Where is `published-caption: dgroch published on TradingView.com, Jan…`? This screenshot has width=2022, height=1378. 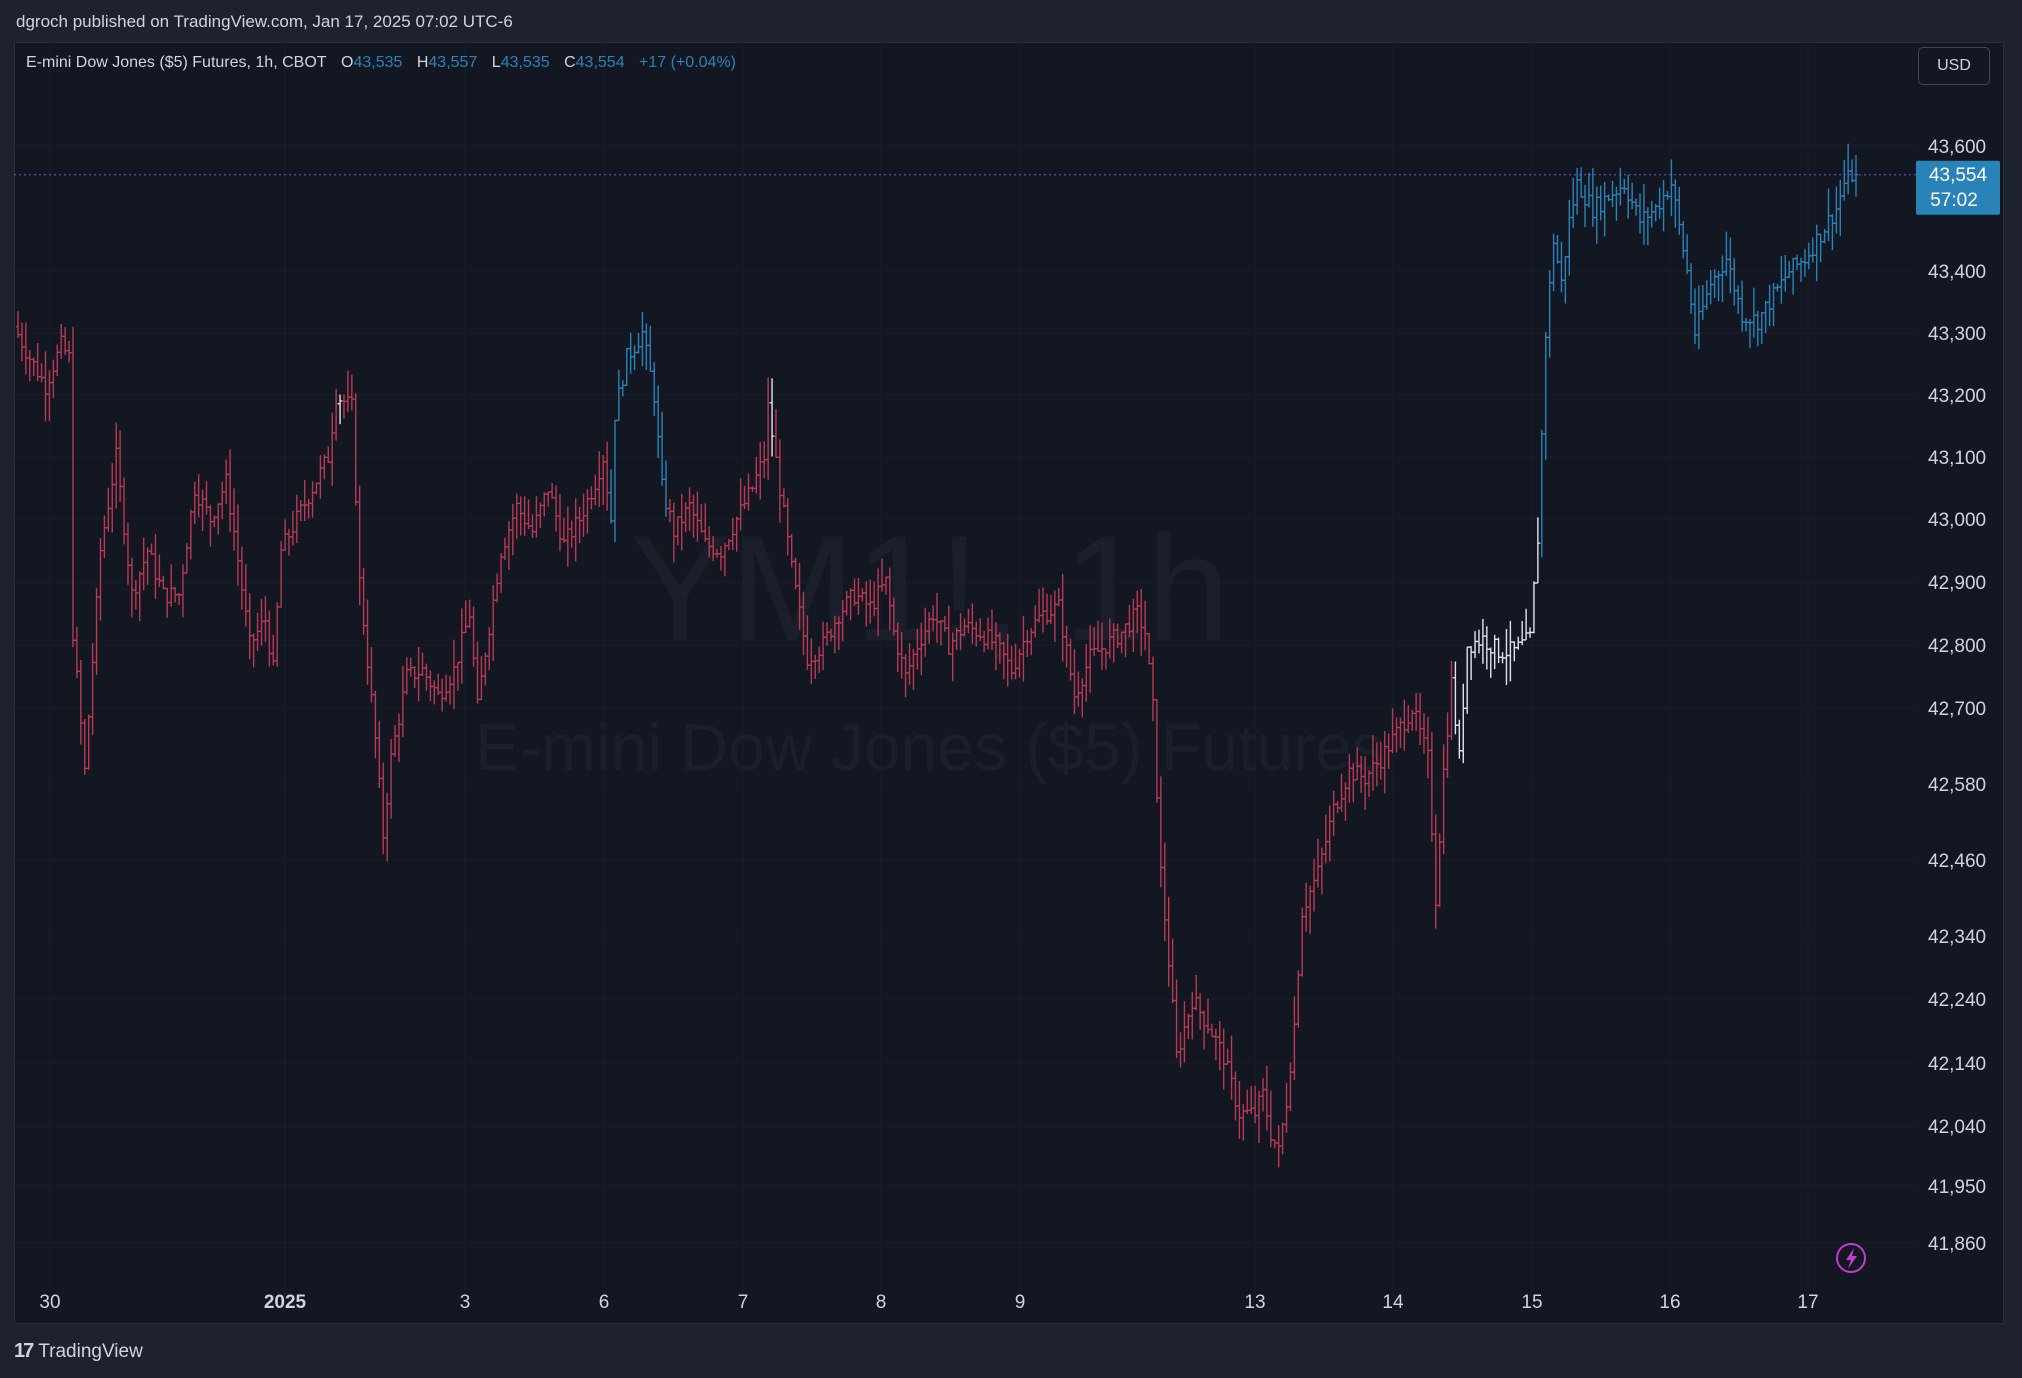 published-caption: dgroch published on TradingView.com, Jan… is located at coordinates (264, 21).